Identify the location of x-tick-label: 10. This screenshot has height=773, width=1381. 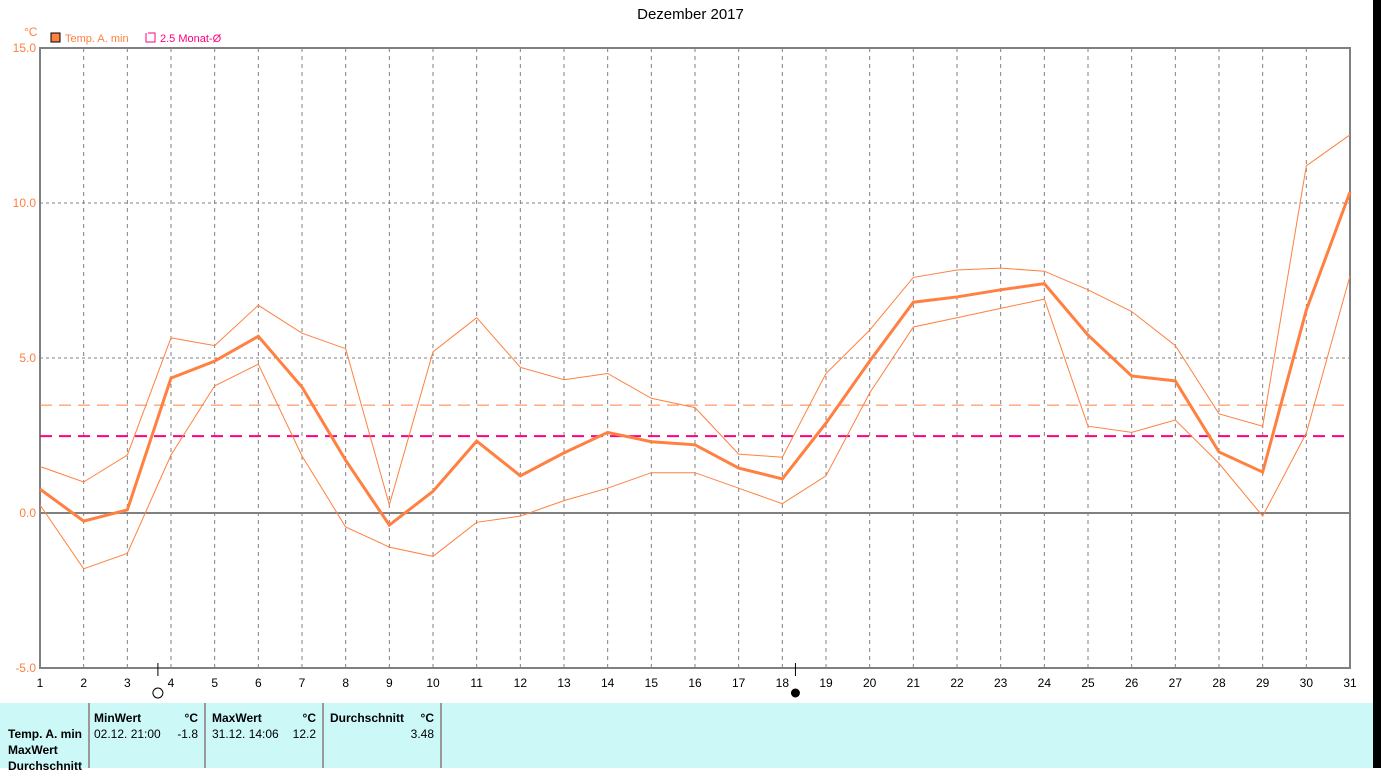
(433, 683).